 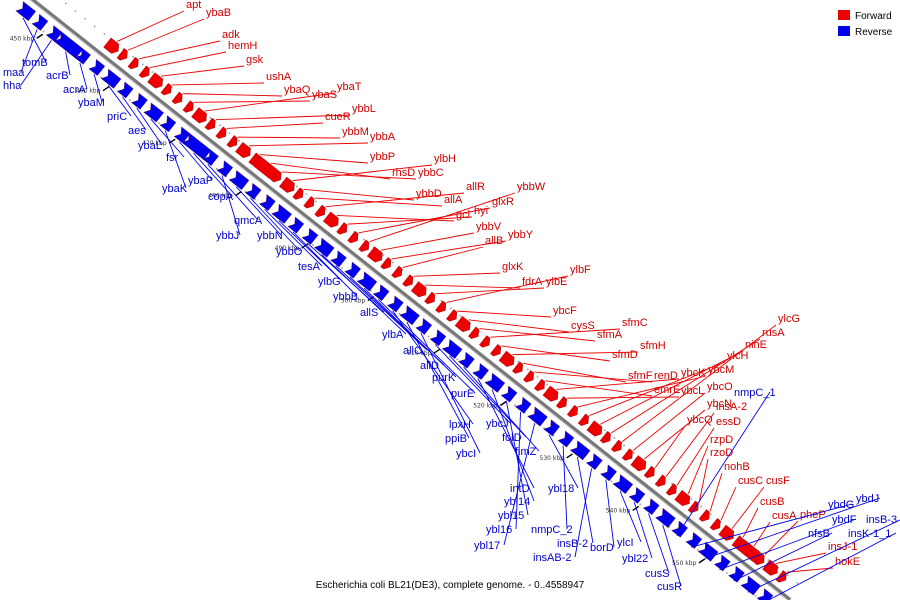 I want to click on forward-gene-sfmH, so click(x=506, y=358).